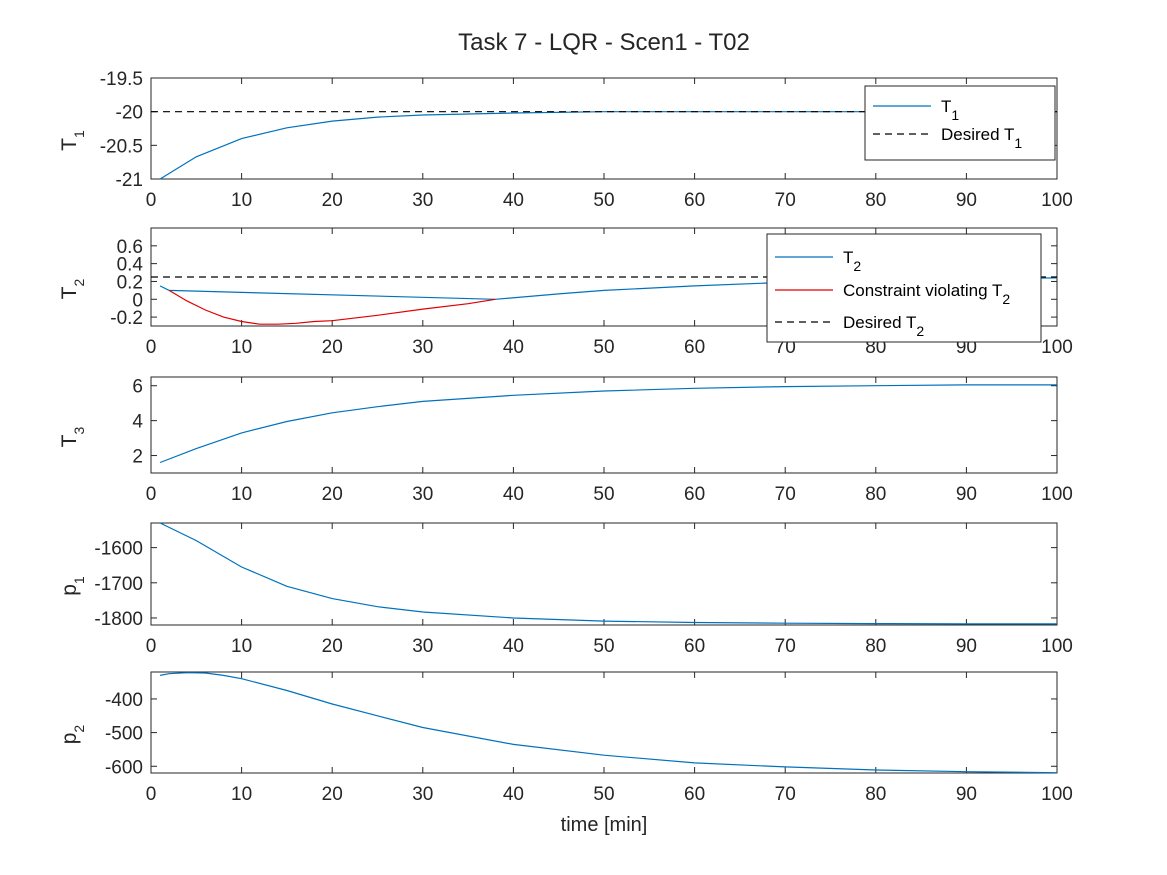 The height and width of the screenshot is (875, 1167). What do you see at coordinates (137, 300) in the screenshot?
I see `y-tick-label: 0` at bounding box center [137, 300].